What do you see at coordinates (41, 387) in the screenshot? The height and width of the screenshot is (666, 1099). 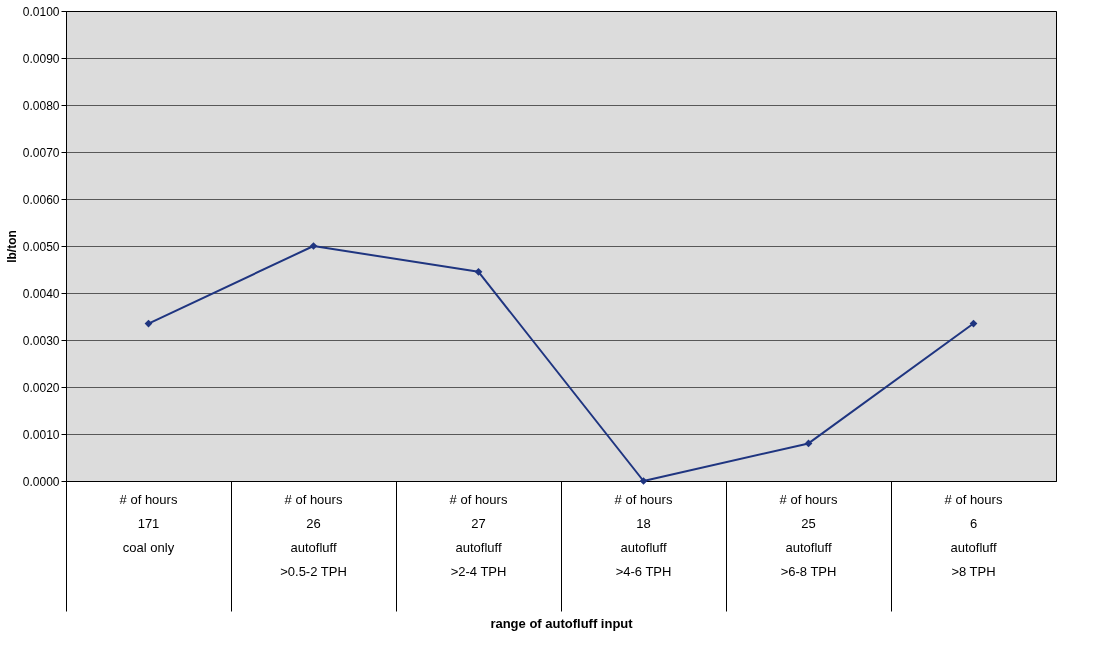 I see `y-tick-label: 0.0020` at bounding box center [41, 387].